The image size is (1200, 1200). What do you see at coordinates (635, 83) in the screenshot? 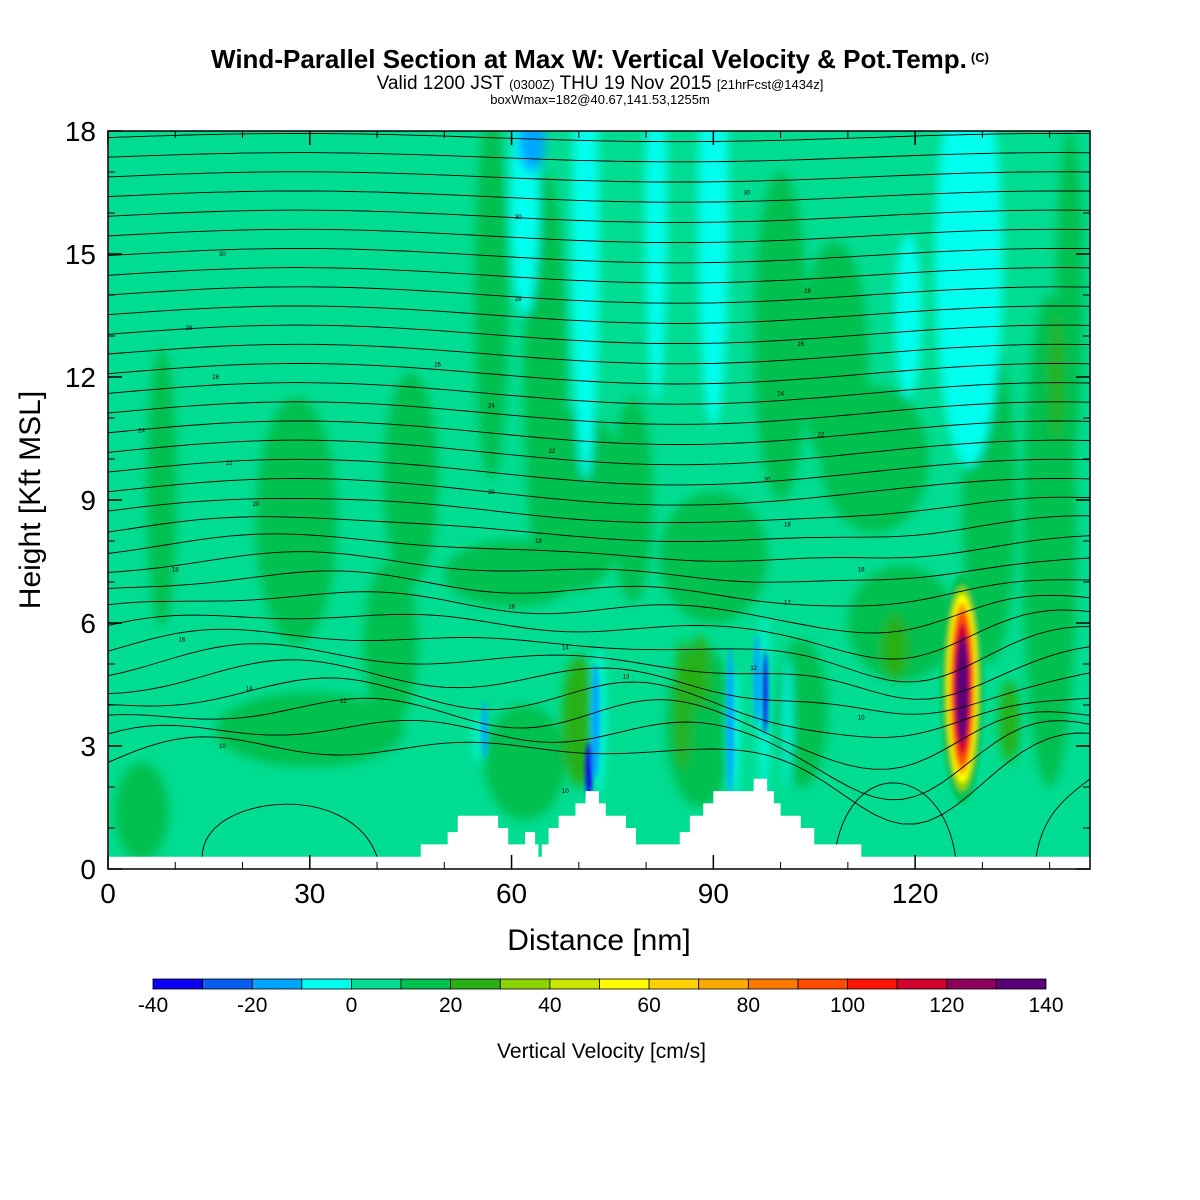
I see `valid-date: THU 19 Nov 2015` at bounding box center [635, 83].